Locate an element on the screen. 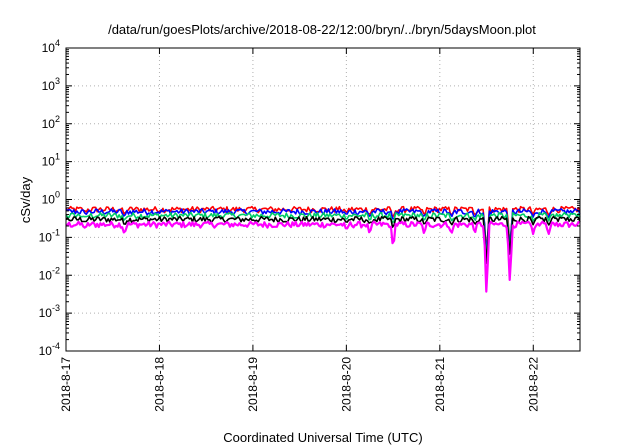 The image size is (640, 448). y-tick-label: 10³ is located at coordinates (51, 84).